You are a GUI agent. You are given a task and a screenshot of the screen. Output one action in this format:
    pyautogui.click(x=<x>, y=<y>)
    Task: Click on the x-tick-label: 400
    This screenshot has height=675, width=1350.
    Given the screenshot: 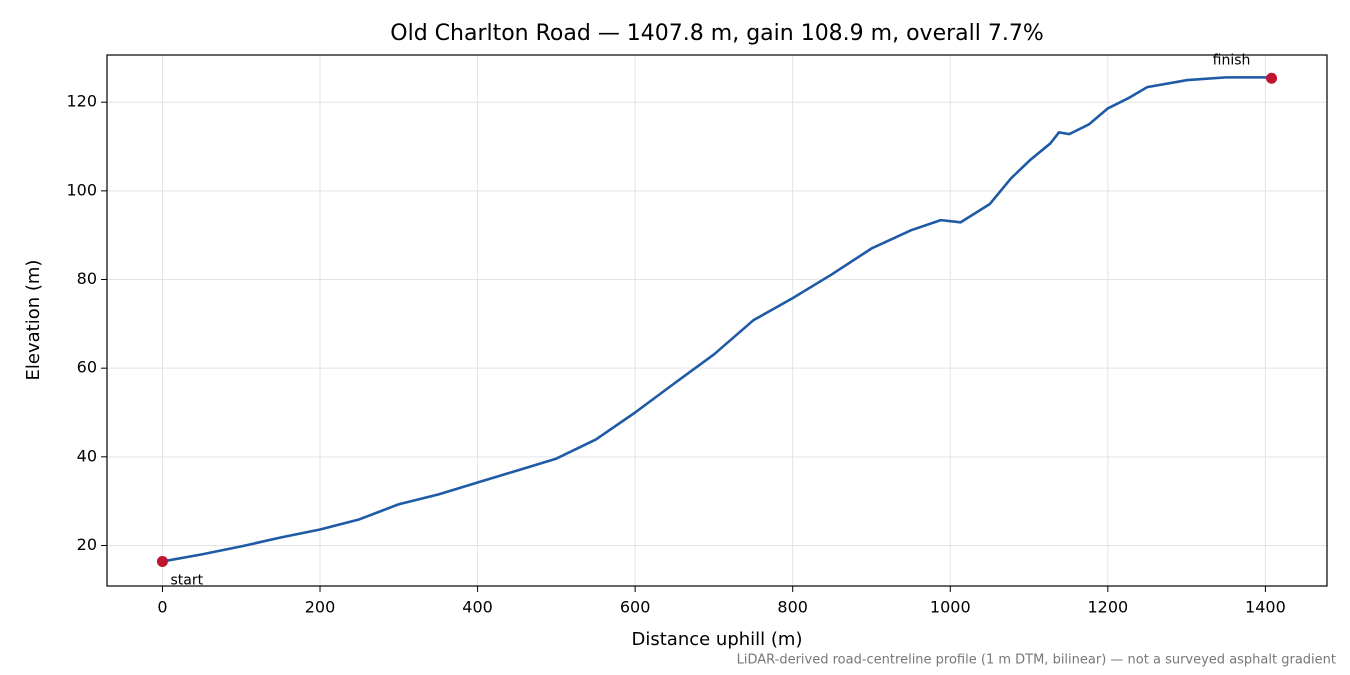 What is the action you would take?
    pyautogui.click(x=477, y=607)
    